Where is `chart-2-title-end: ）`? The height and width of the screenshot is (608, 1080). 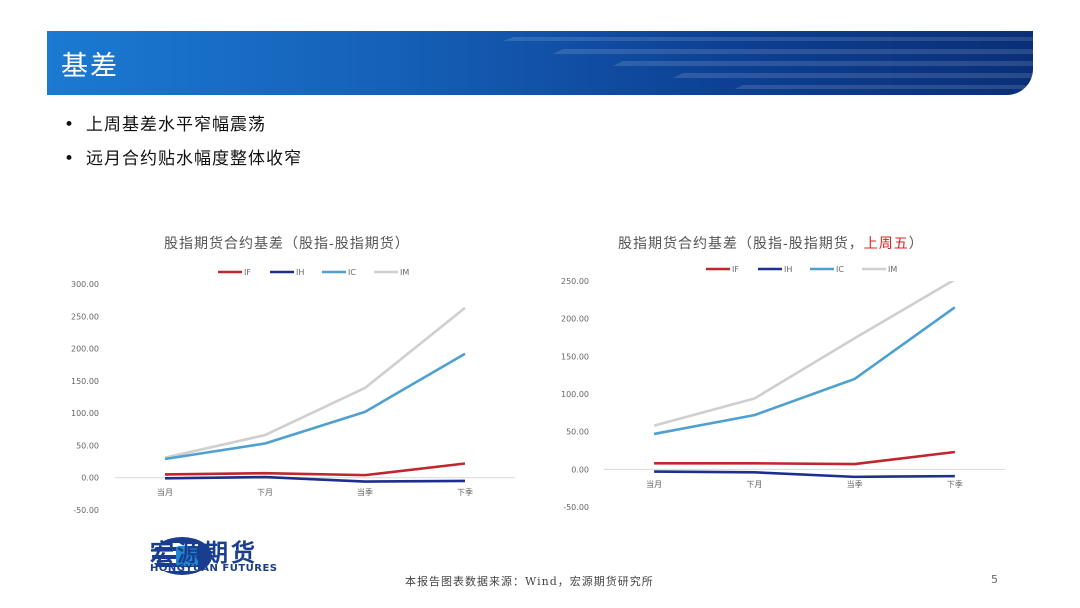 chart-2-title-end: ） is located at coordinates (916, 244).